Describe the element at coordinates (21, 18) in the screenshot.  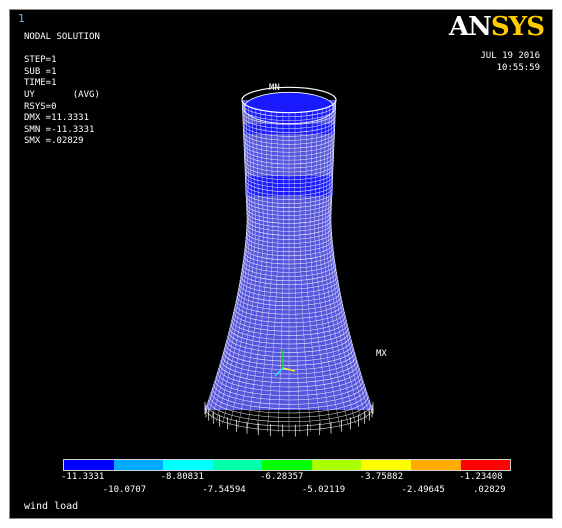
I see `window-number: 1` at that location.